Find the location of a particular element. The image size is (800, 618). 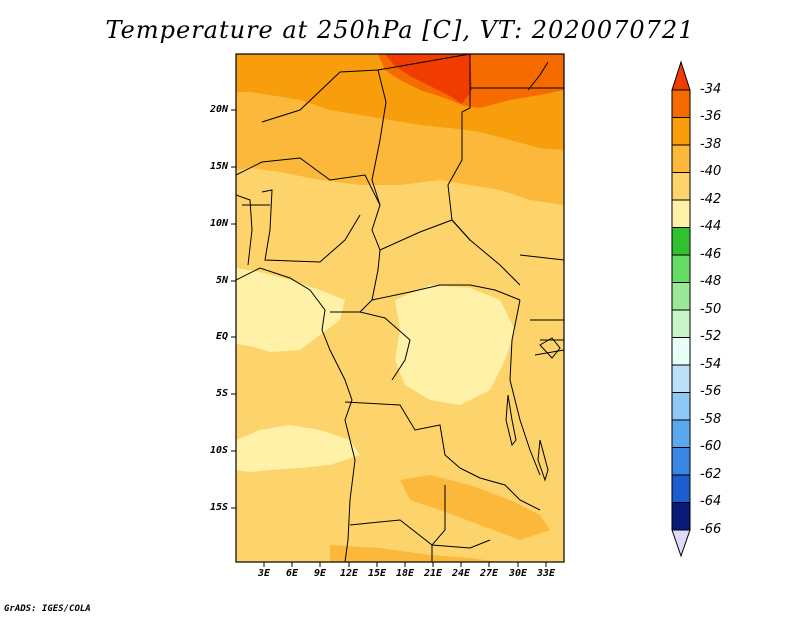

lat-label-20n: 20N is located at coordinates (218, 109).